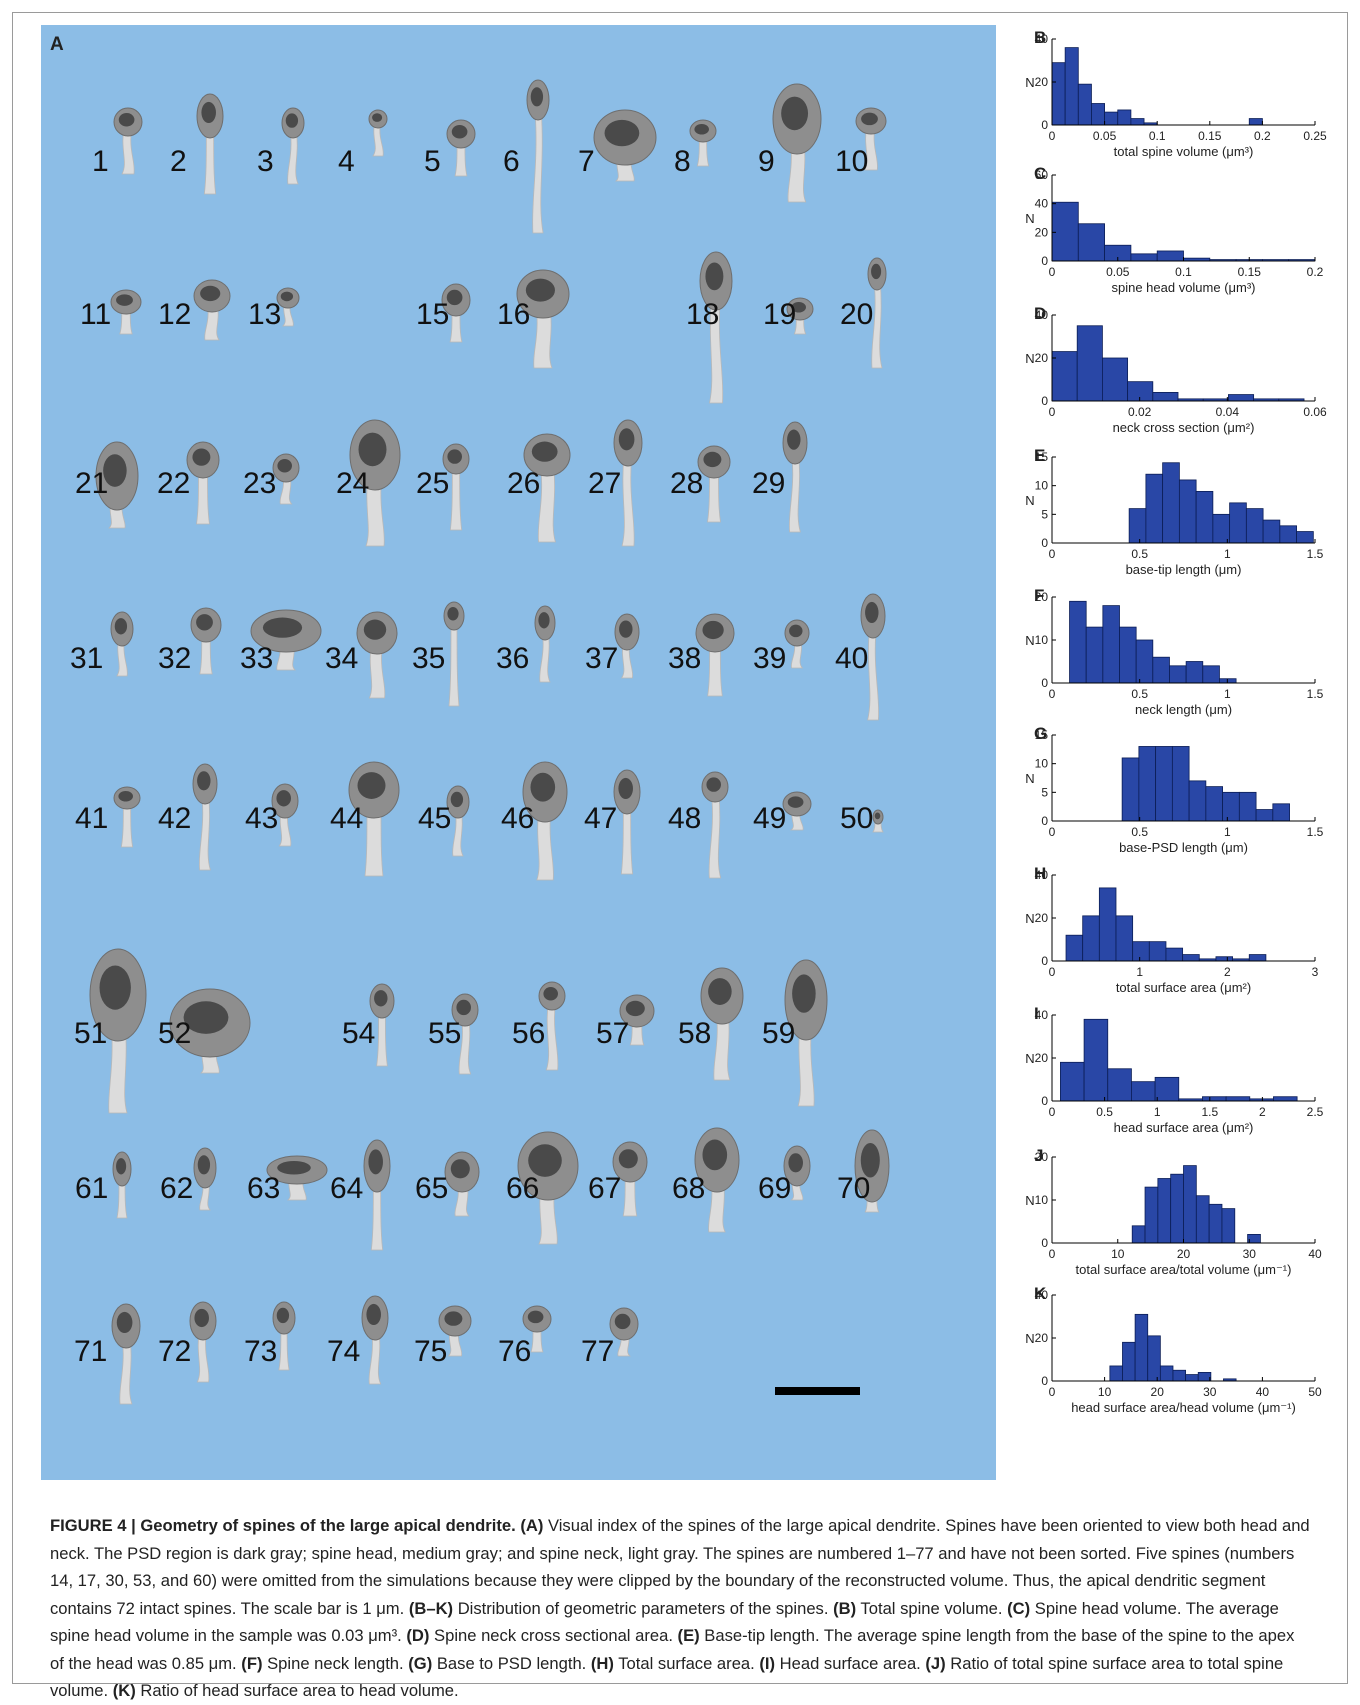 The height and width of the screenshot is (1705, 1360). What do you see at coordinates (854, 1188) in the screenshot?
I see `spine-label-70: 70` at bounding box center [854, 1188].